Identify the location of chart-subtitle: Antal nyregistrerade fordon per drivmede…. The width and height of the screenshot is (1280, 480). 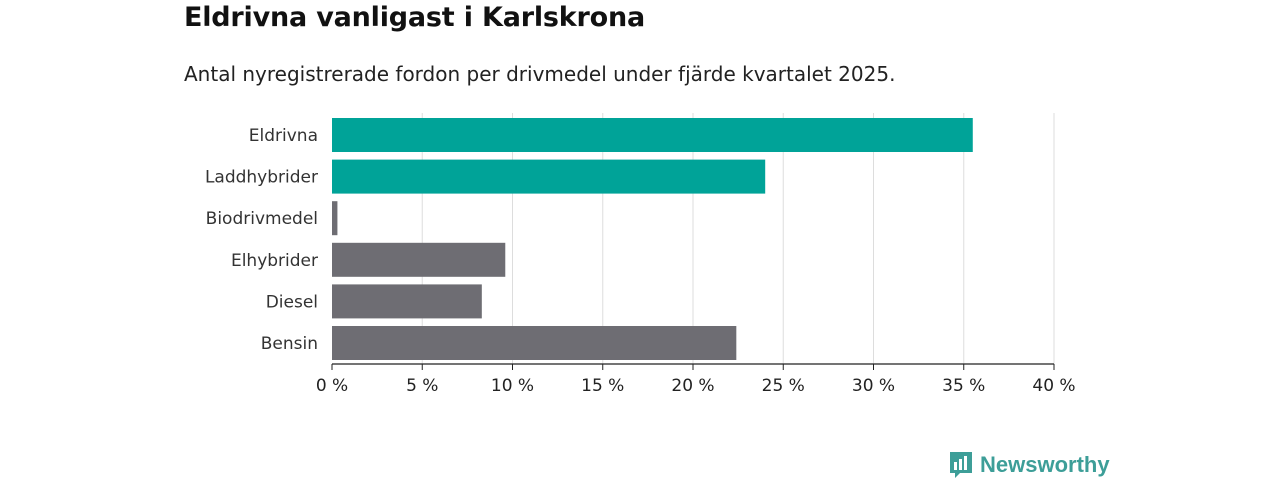
(540, 74).